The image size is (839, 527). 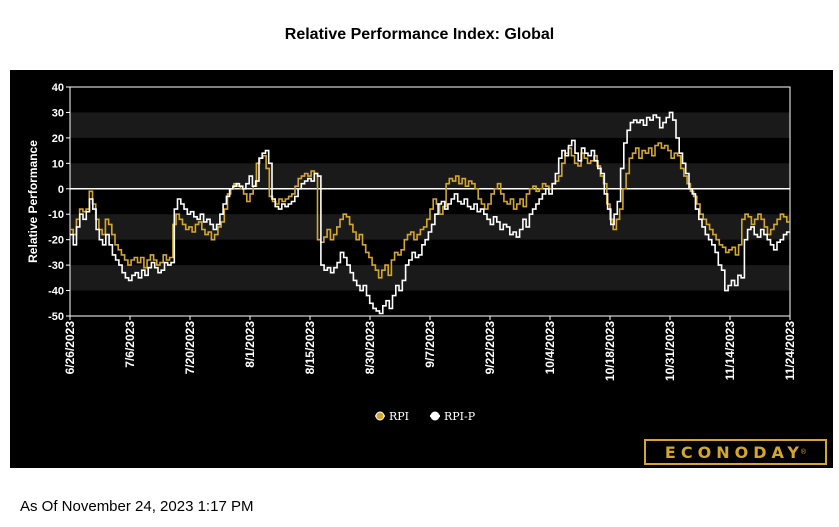 What do you see at coordinates (250, 344) in the screenshot?
I see `x-tick-label: 8/1/2023` at bounding box center [250, 344].